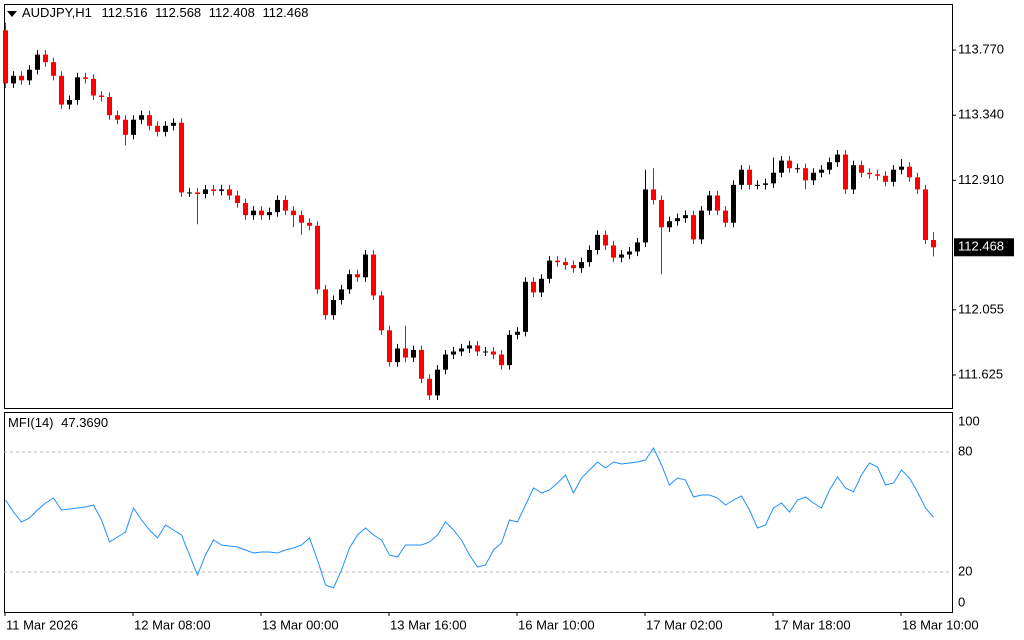  Describe the element at coordinates (684, 624) in the screenshot. I see `x-tick-label: 17 Mar 02:00` at that location.